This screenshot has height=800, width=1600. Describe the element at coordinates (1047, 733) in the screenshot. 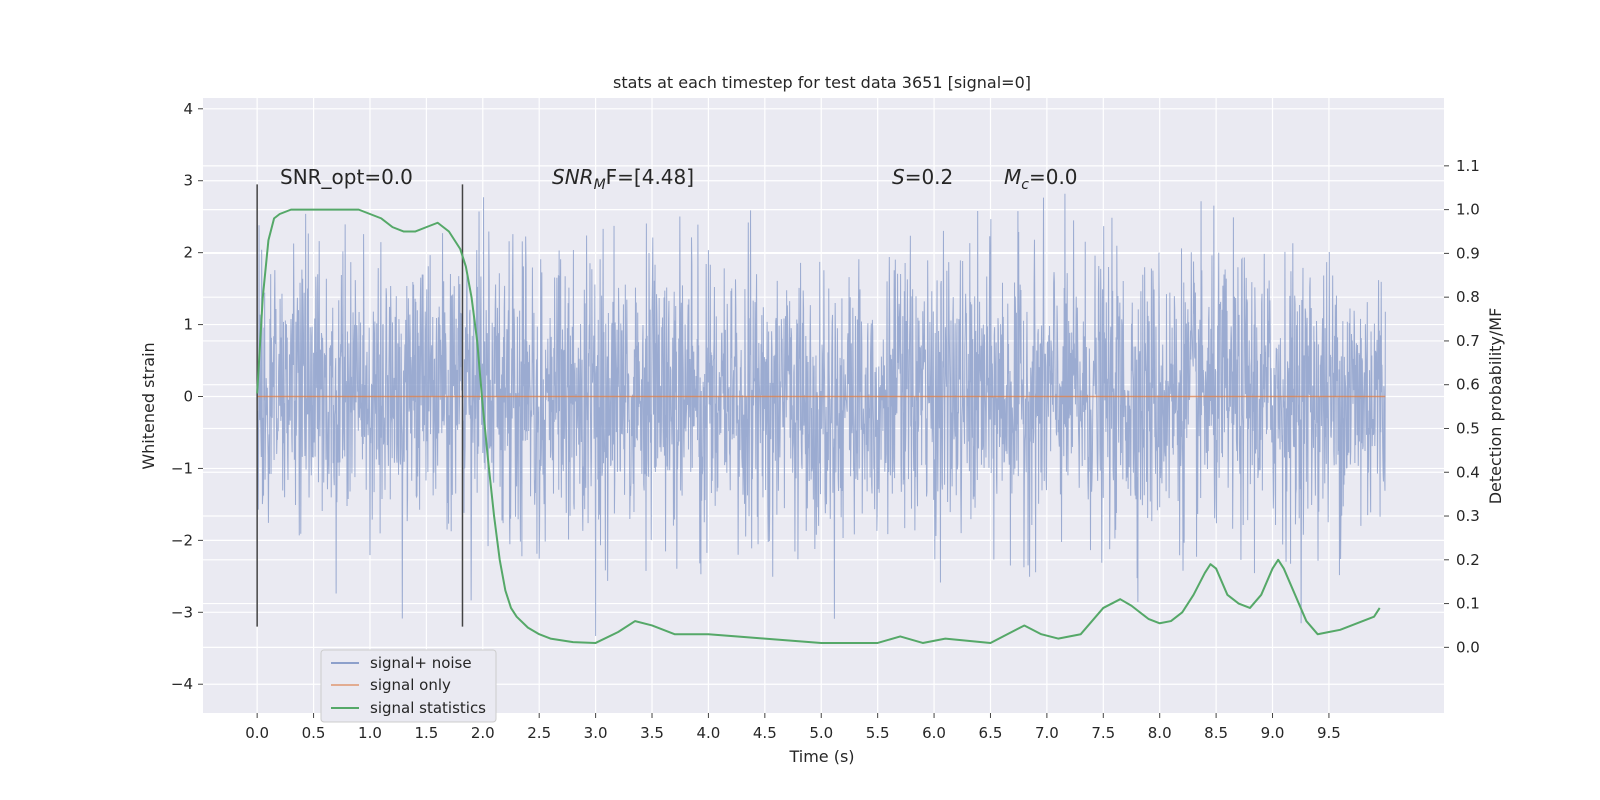

I see `x-tick-label: 7.0` at that location.